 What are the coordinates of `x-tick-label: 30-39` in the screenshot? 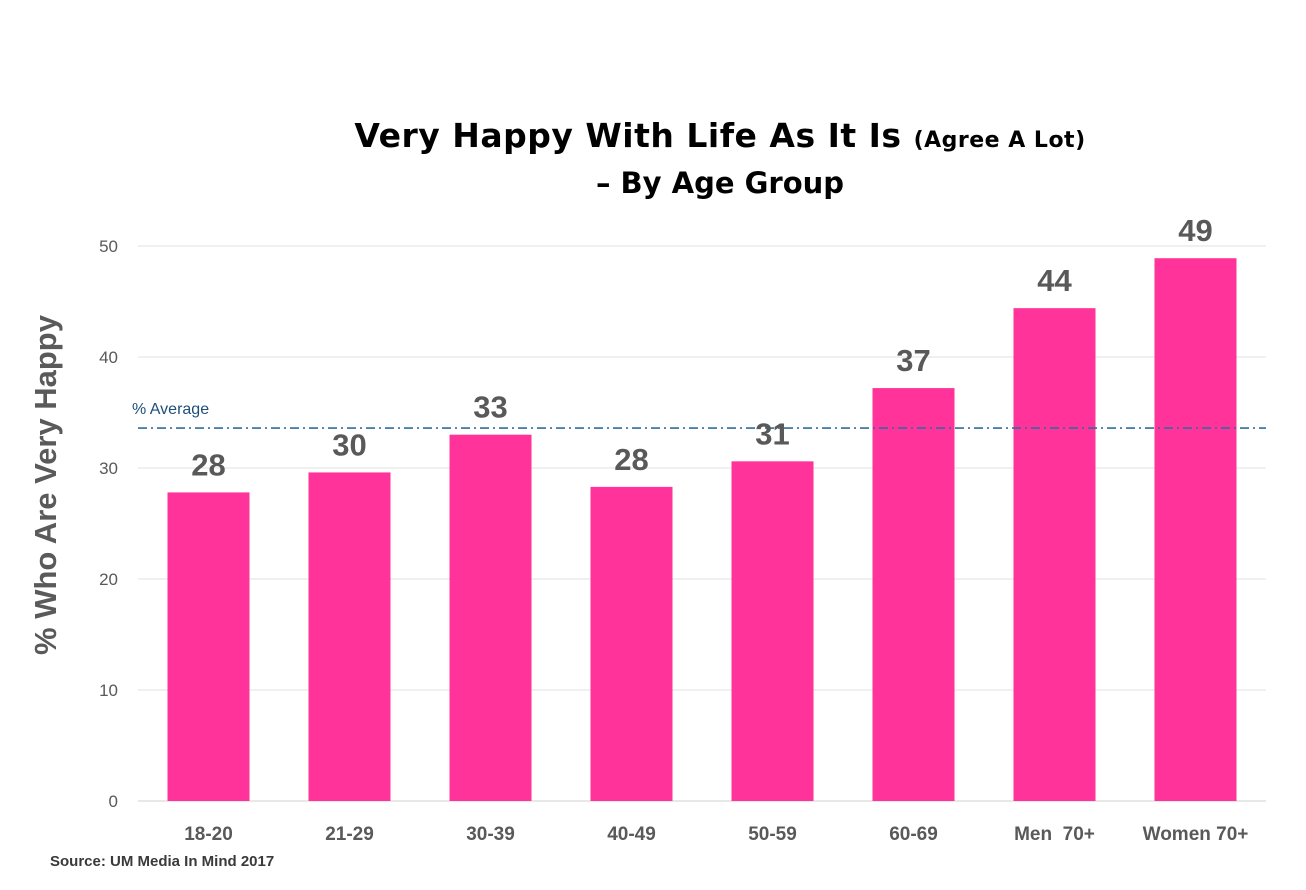 It's located at (490, 834).